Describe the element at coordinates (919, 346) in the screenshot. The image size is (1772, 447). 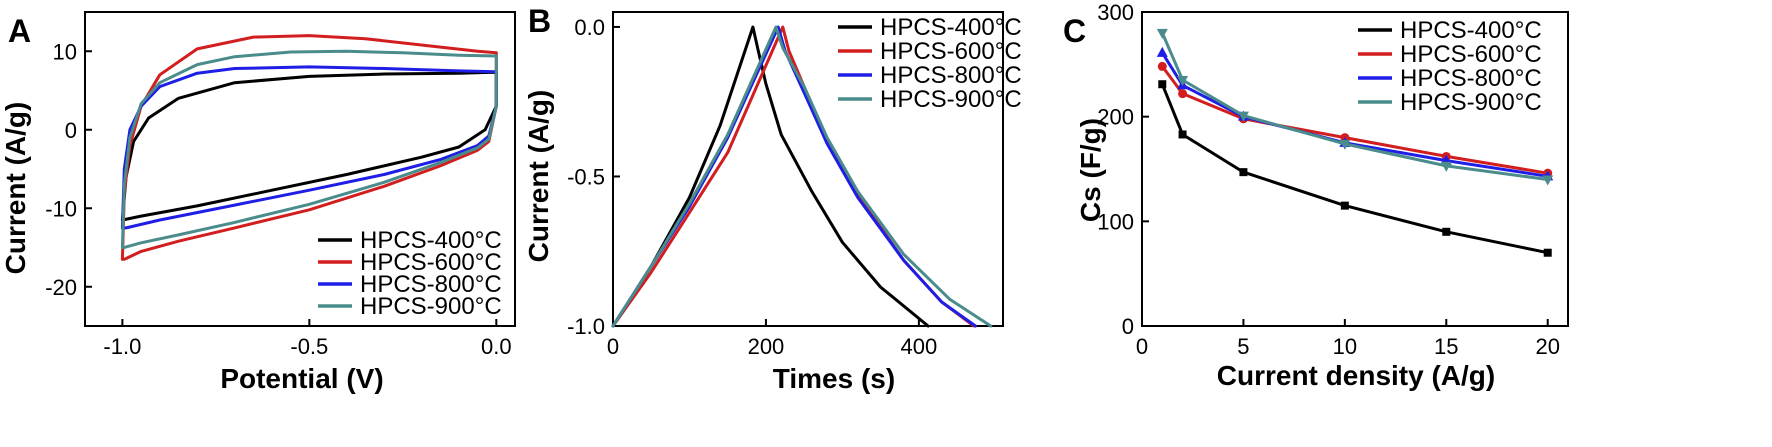
I see `x-tick-label: 400` at that location.